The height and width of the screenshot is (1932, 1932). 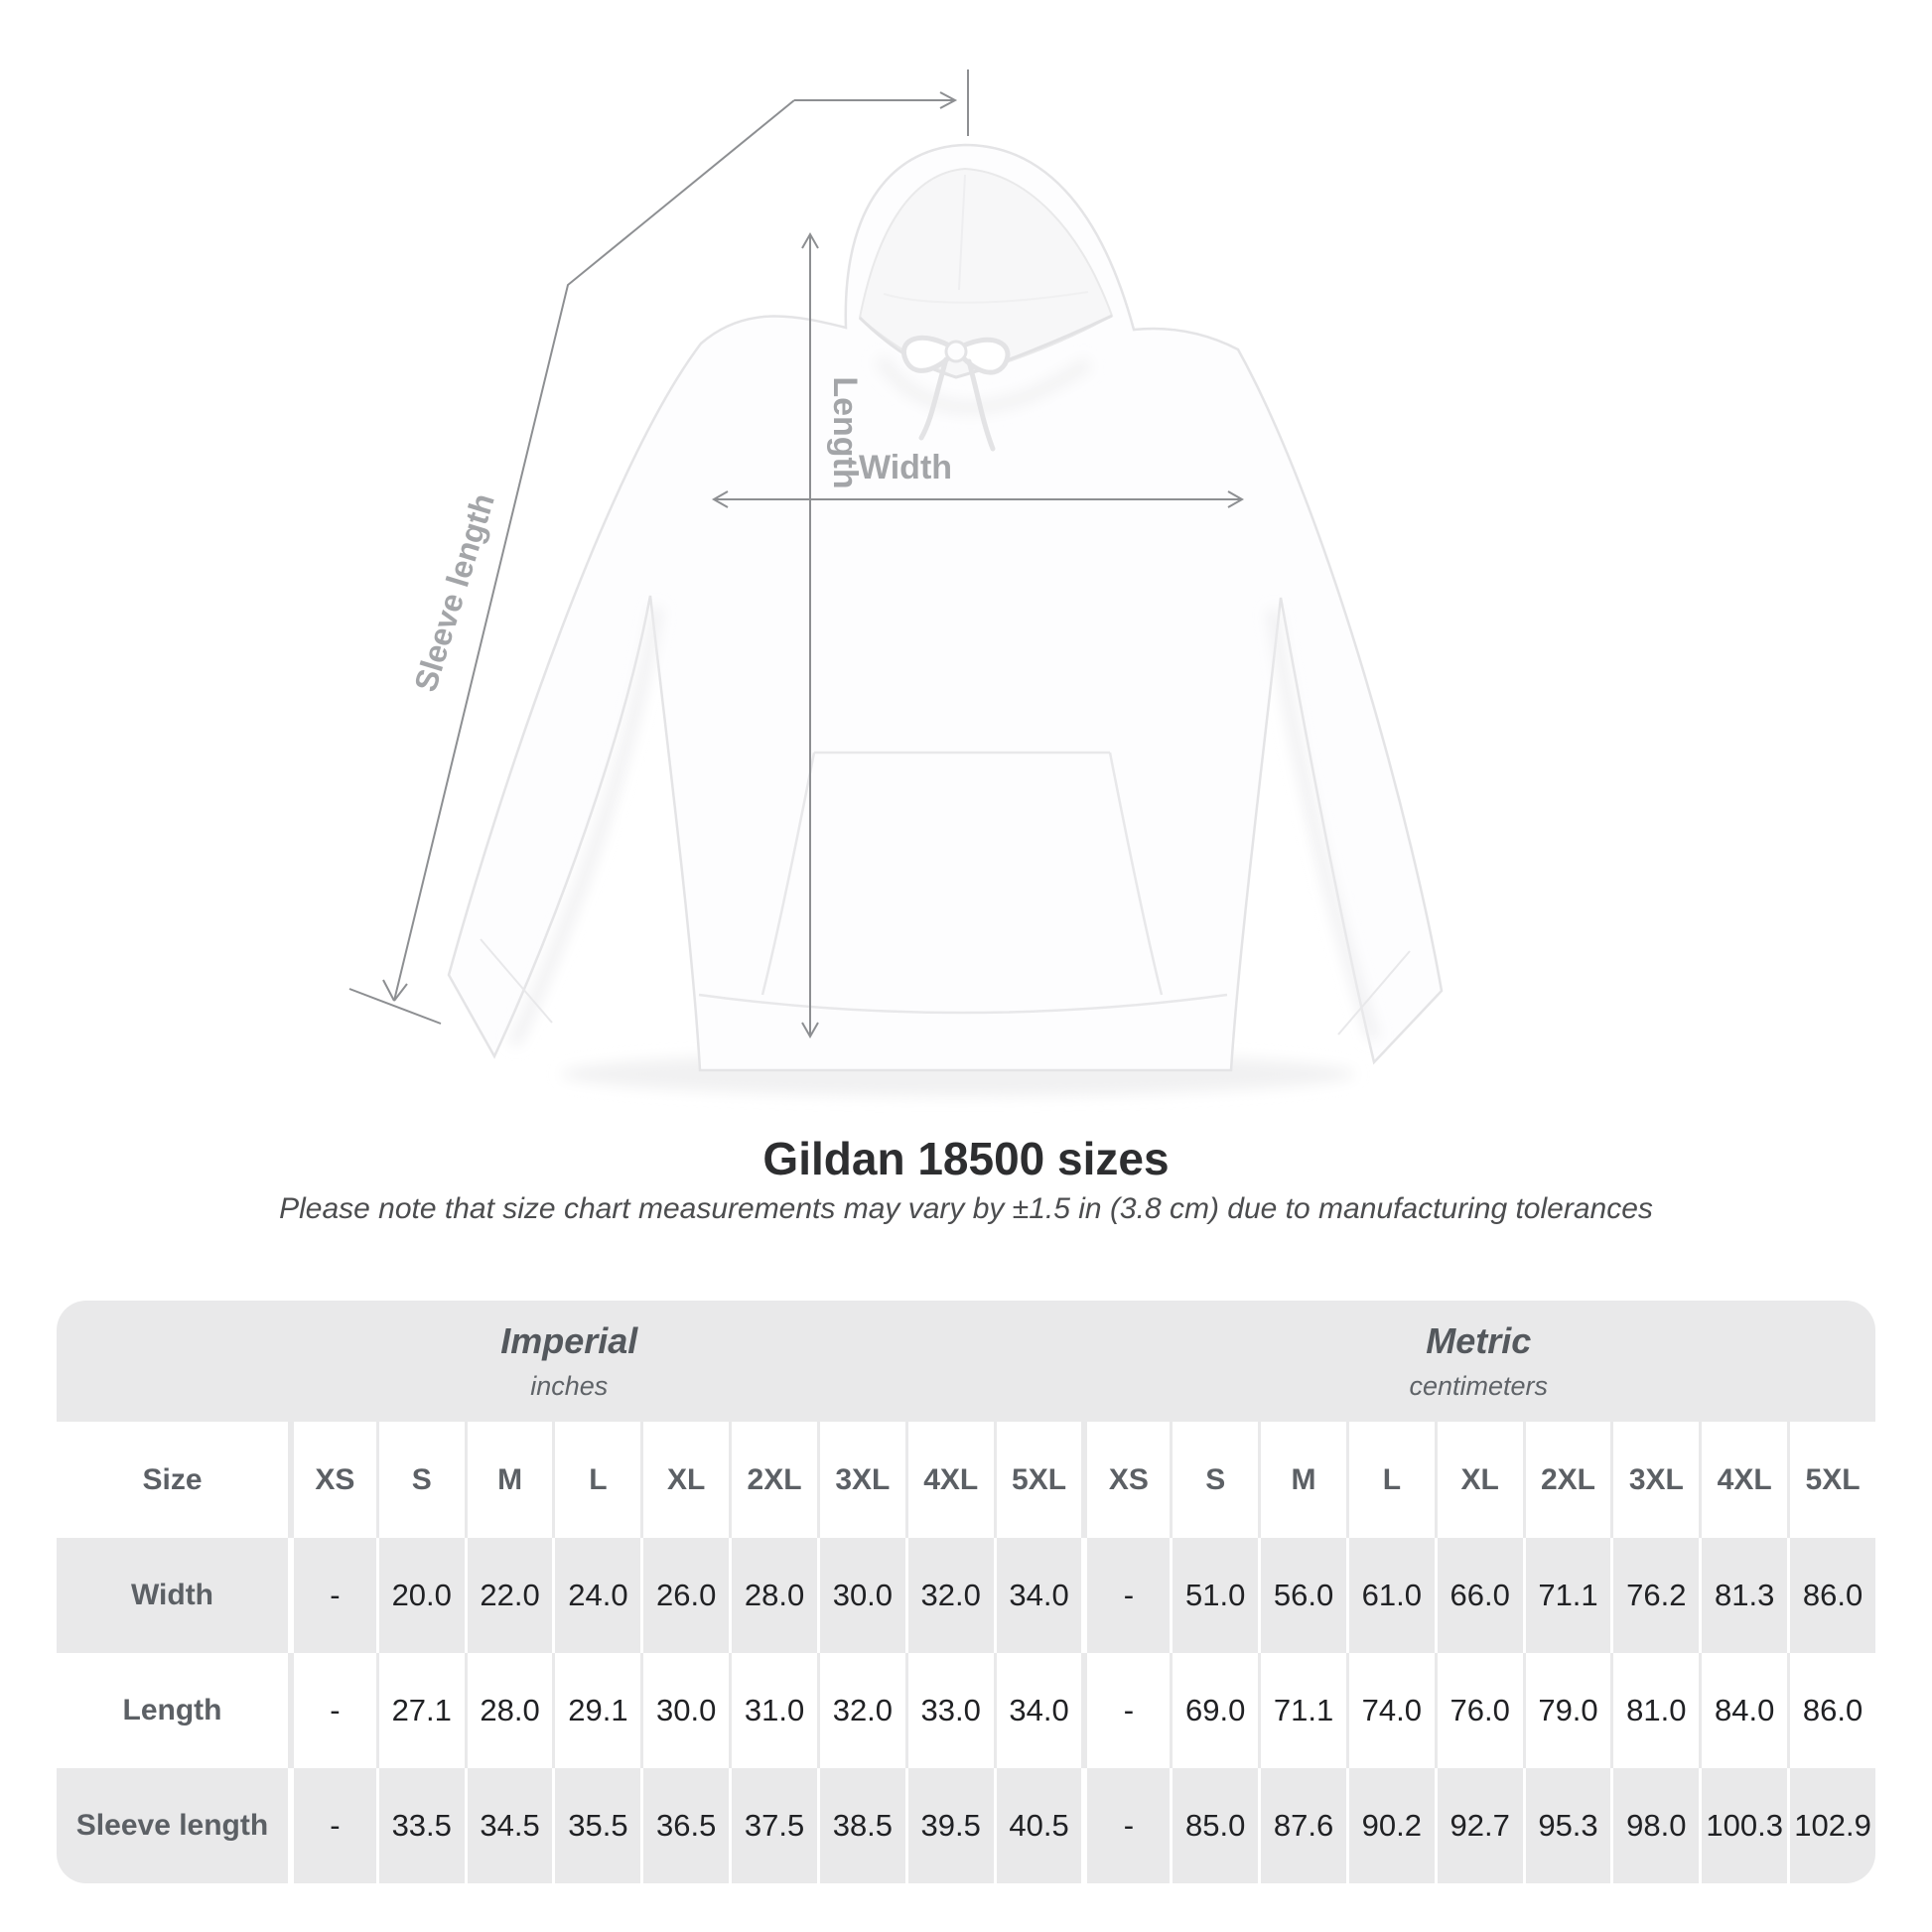 I want to click on metric-group-header: Metric centimeters, so click(x=1478, y=1361).